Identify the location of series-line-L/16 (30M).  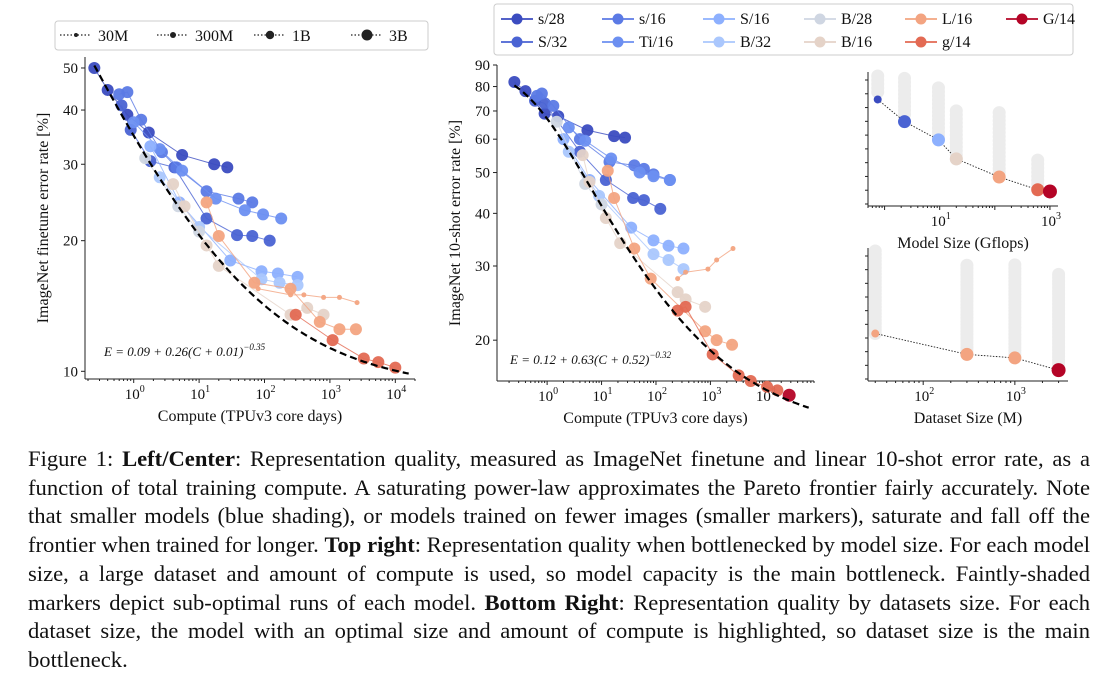
(308, 296).